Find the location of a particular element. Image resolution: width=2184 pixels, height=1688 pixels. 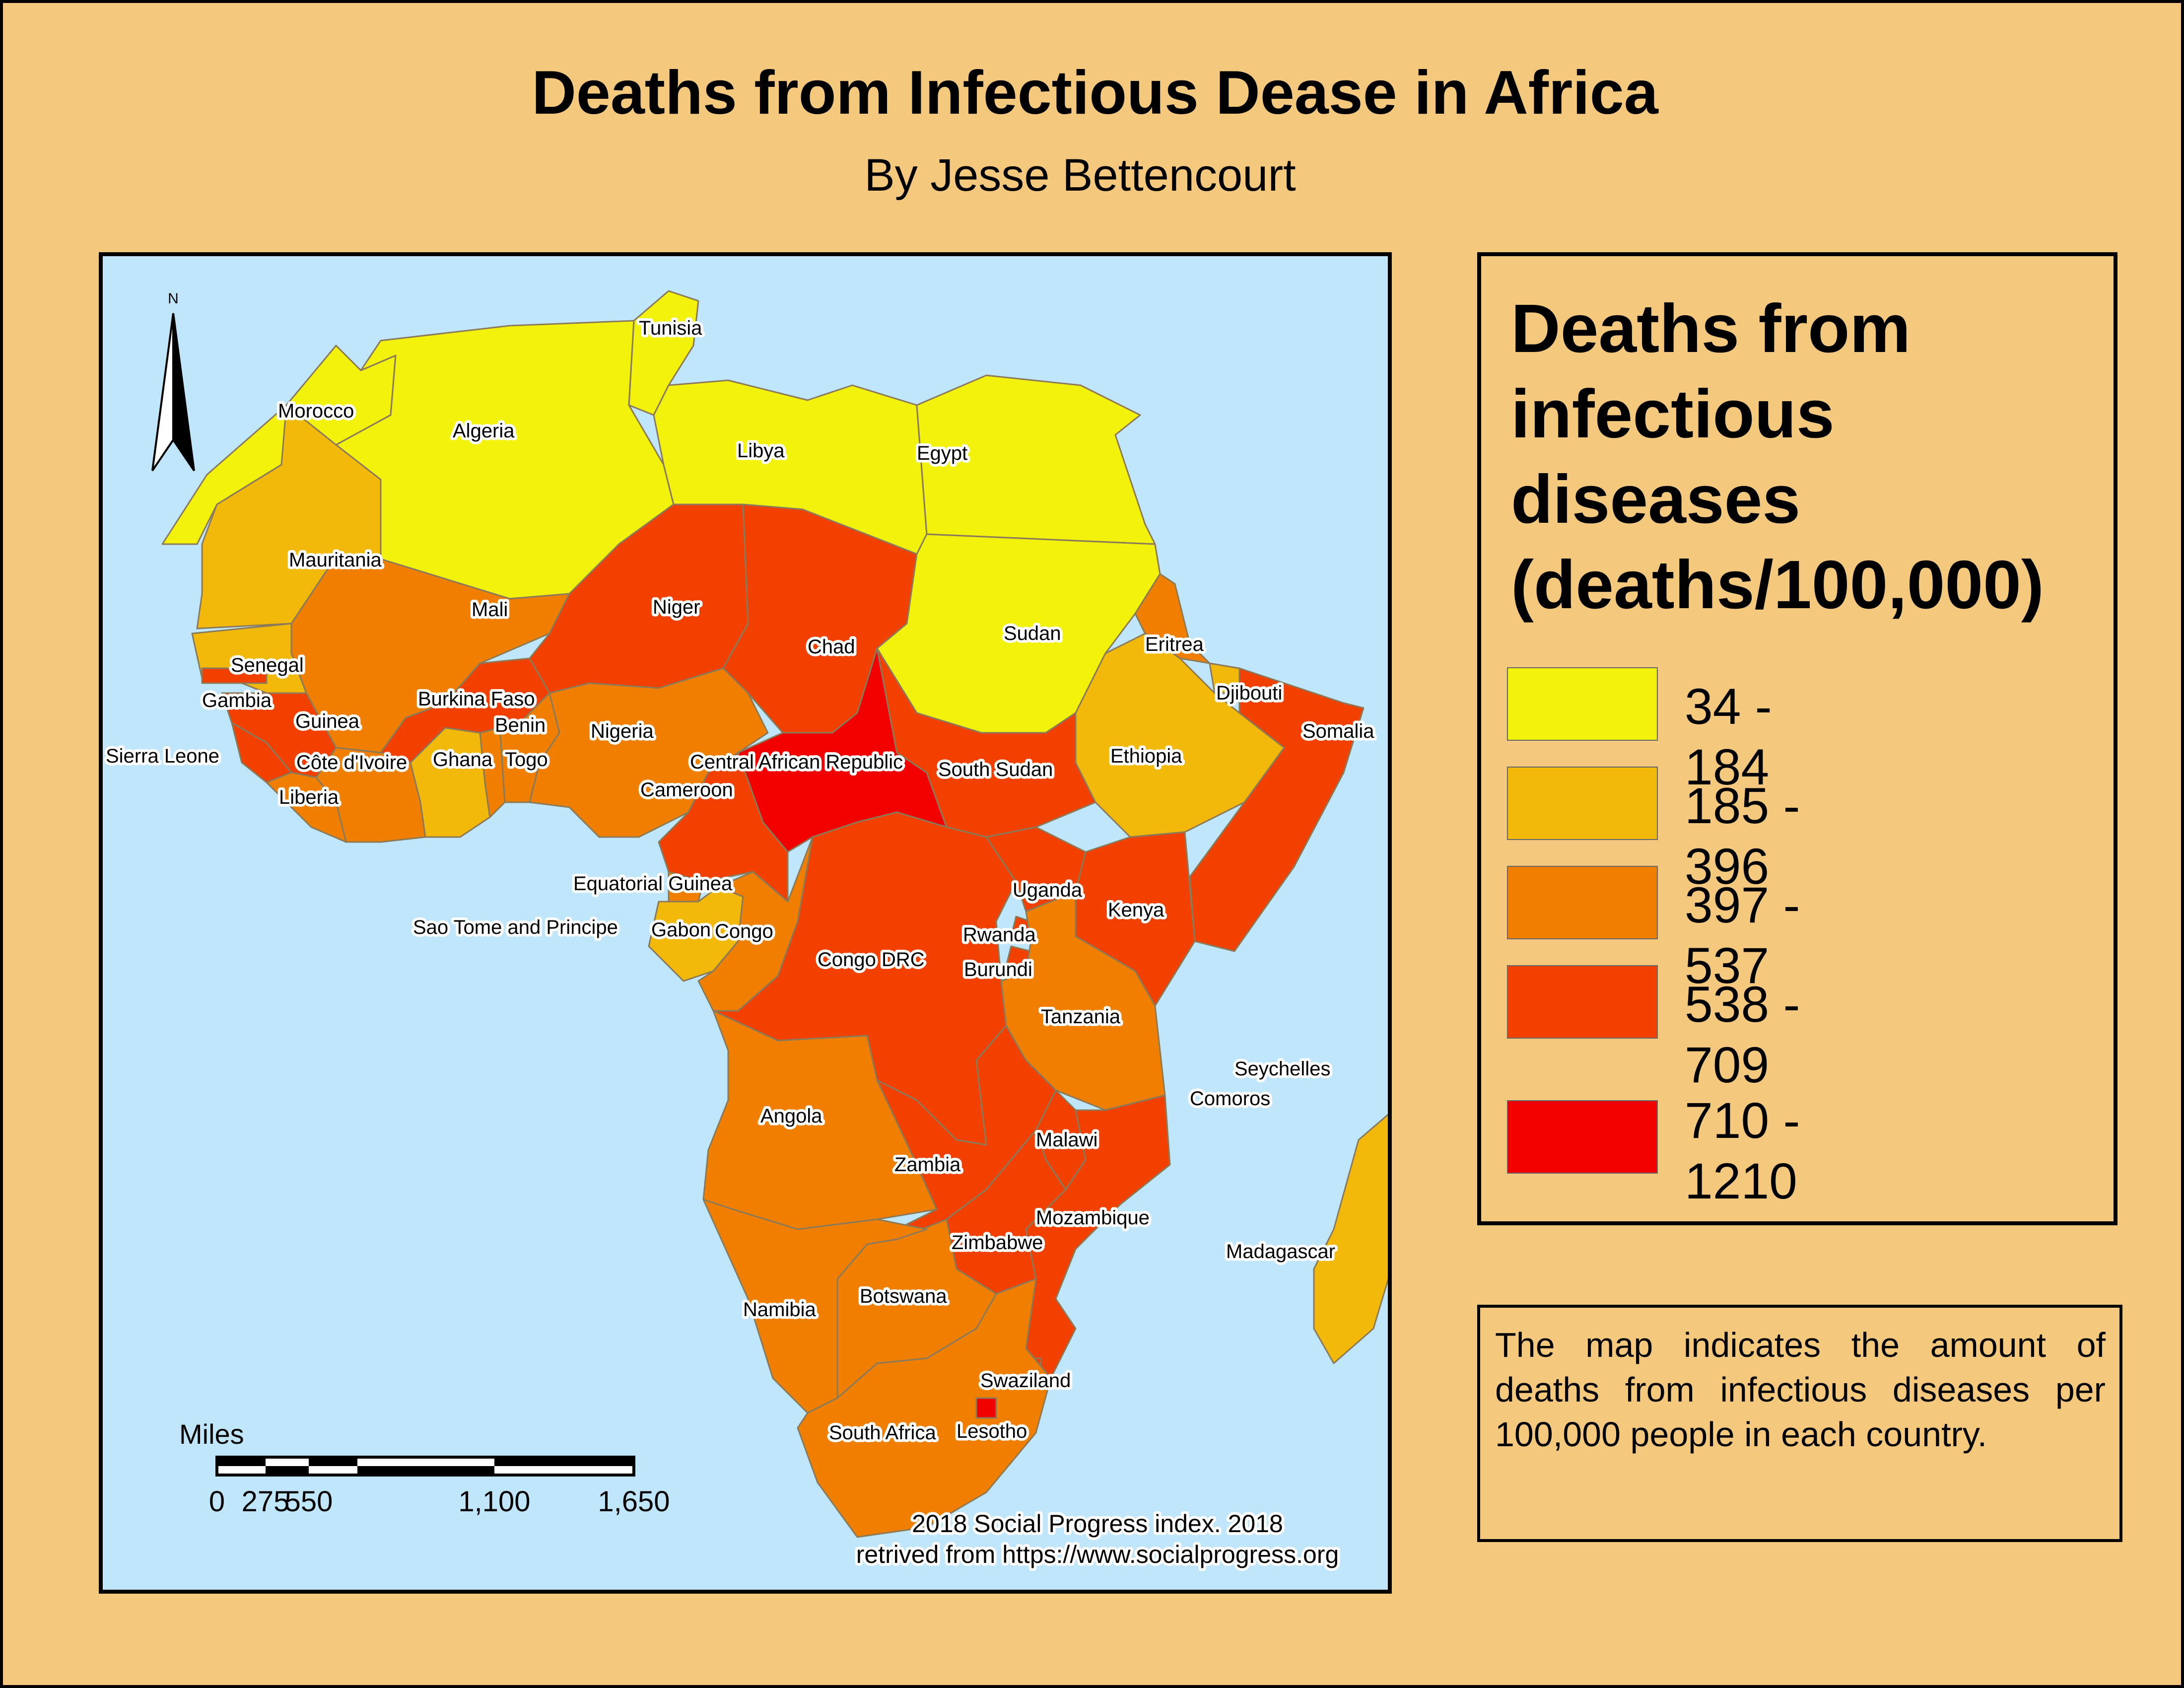

map-subtitle: By Jesse Bettencourt is located at coordinates (1080, 175).